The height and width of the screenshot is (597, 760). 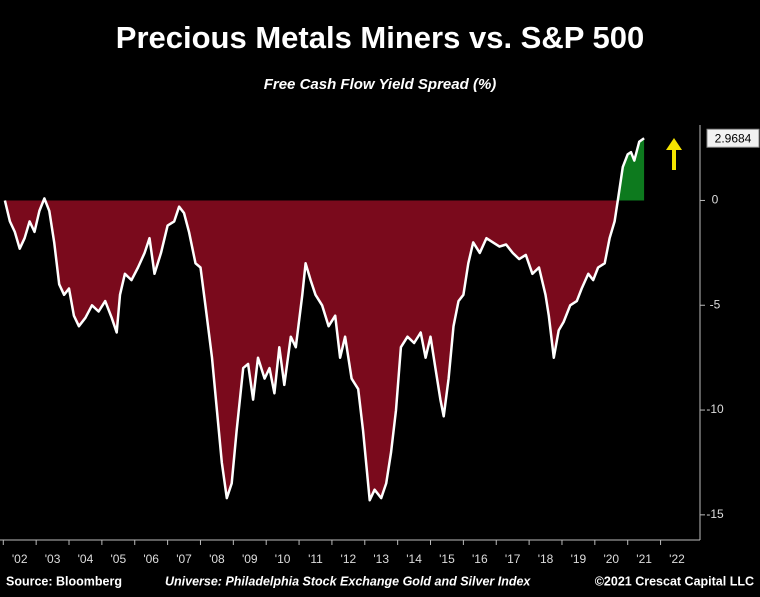 What do you see at coordinates (674, 154) in the screenshot?
I see `up-arrow` at bounding box center [674, 154].